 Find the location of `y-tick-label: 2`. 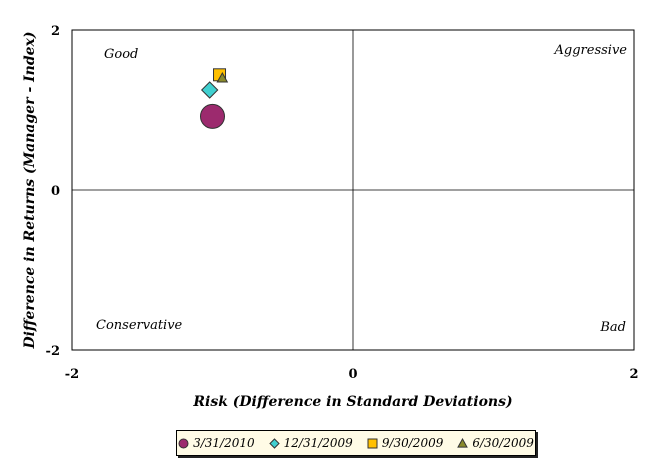

y-tick-label: 2 is located at coordinates (55, 31).